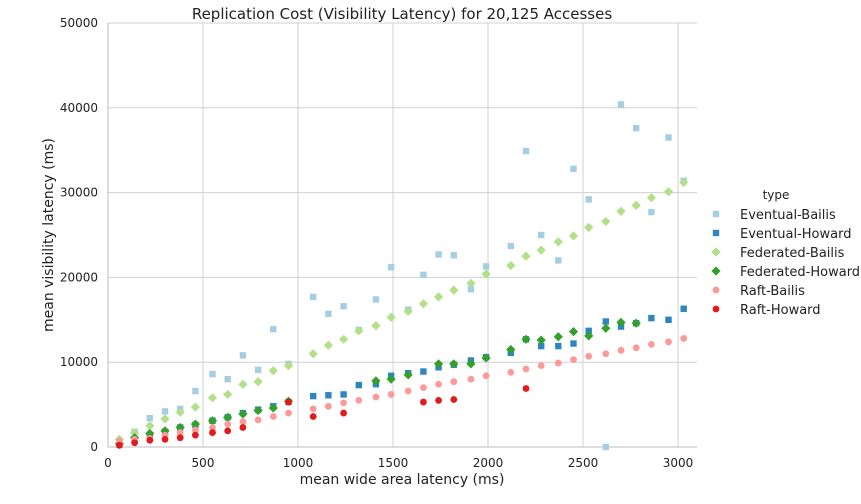 This screenshot has width=861, height=504. I want to click on y-tick-label: 0, so click(94, 447).